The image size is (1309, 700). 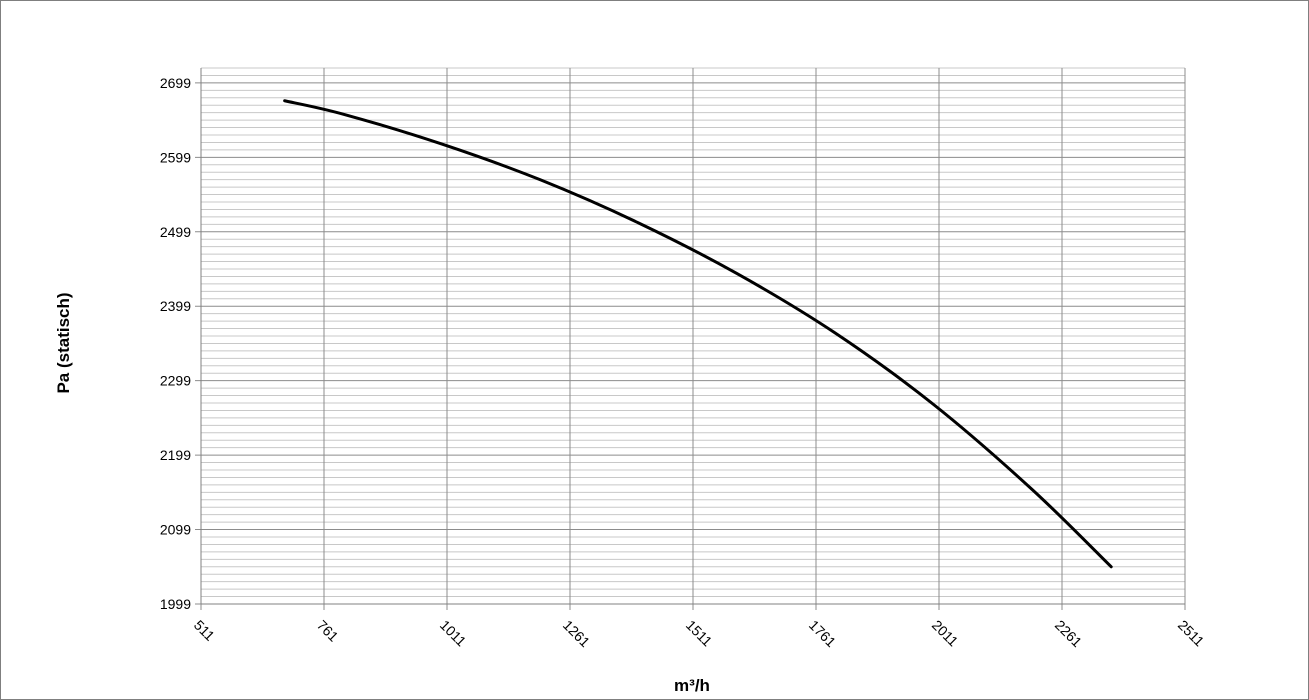 What do you see at coordinates (453, 633) in the screenshot?
I see `x-tick-label: 1011` at bounding box center [453, 633].